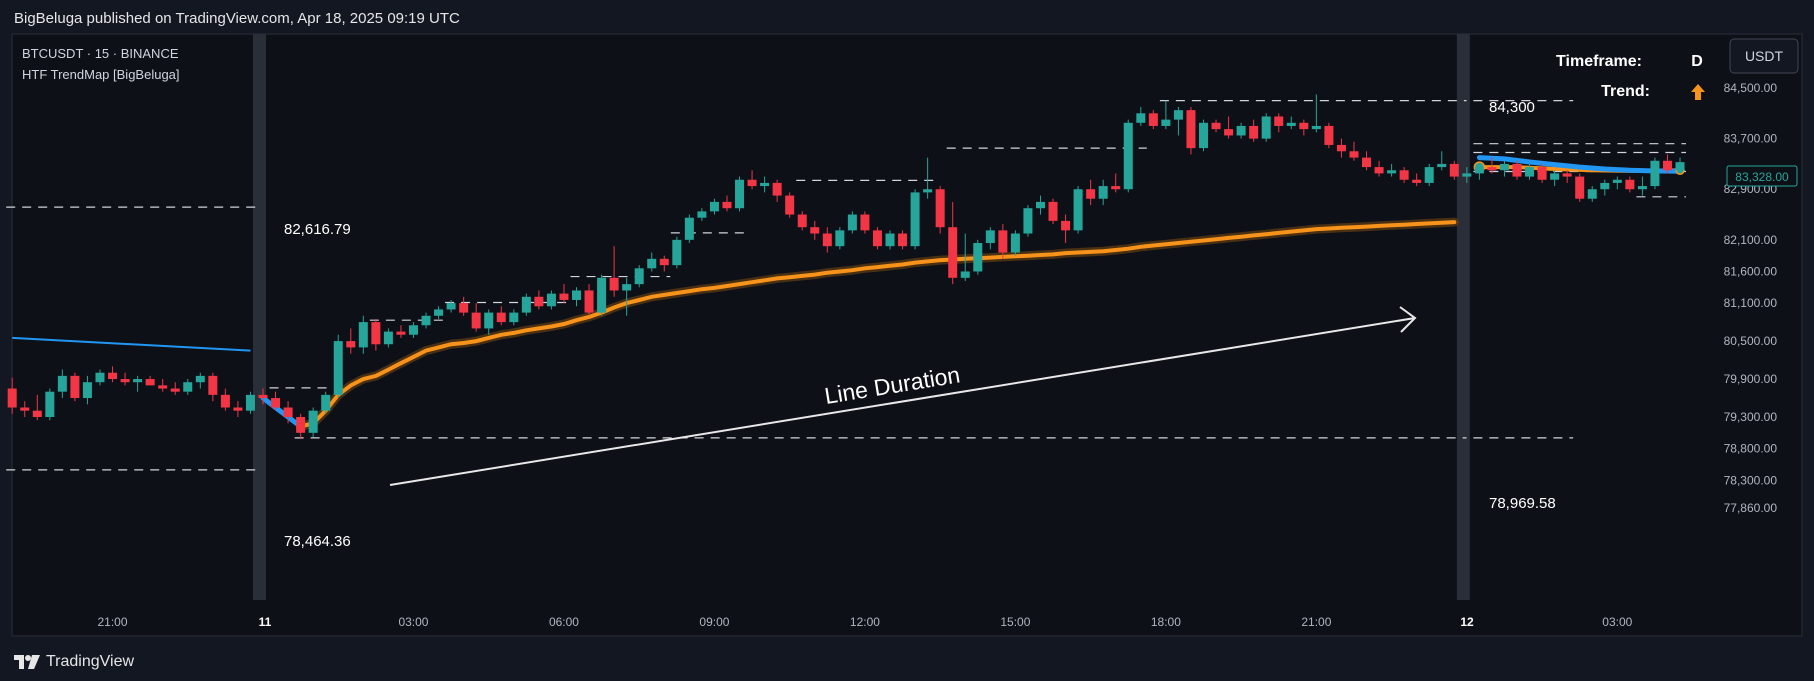  What do you see at coordinates (1625, 91) in the screenshot?
I see `trend-label: Trend:` at bounding box center [1625, 91].